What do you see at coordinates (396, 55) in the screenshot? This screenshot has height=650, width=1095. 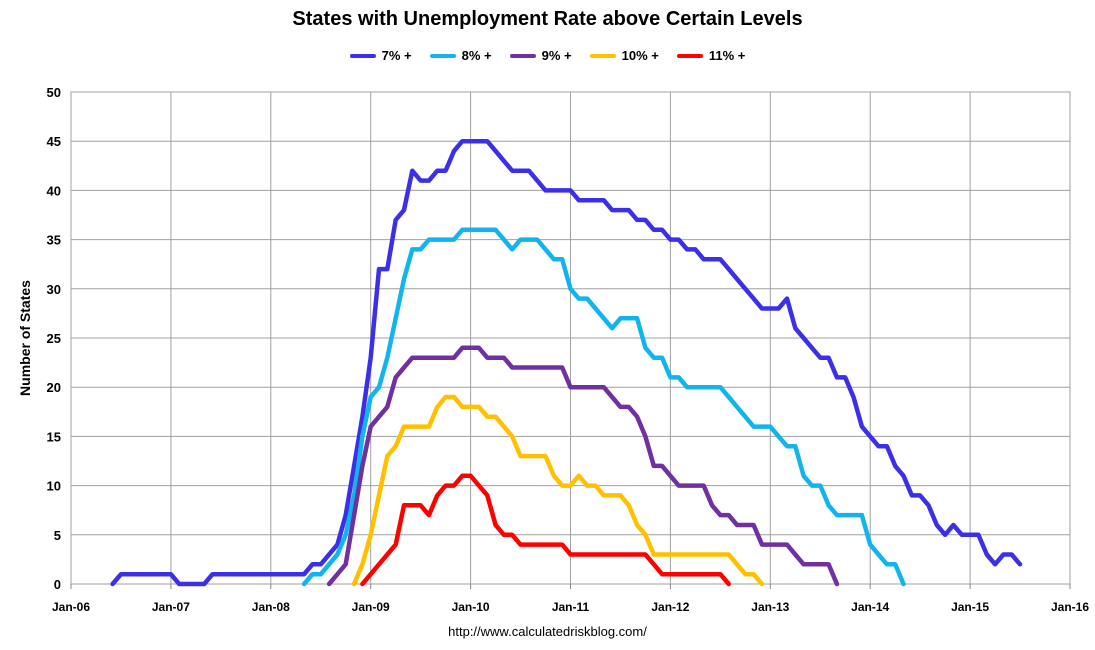 I see `legend-label: 7% +` at bounding box center [396, 55].